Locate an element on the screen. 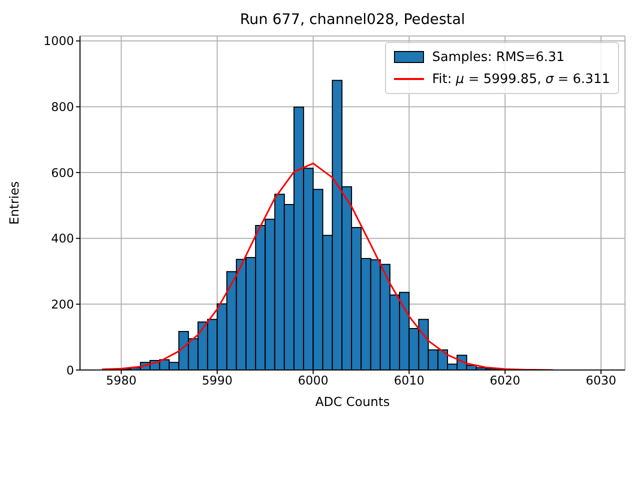 The image size is (640, 480). x-axis-title: ADC Counts is located at coordinates (352, 401).